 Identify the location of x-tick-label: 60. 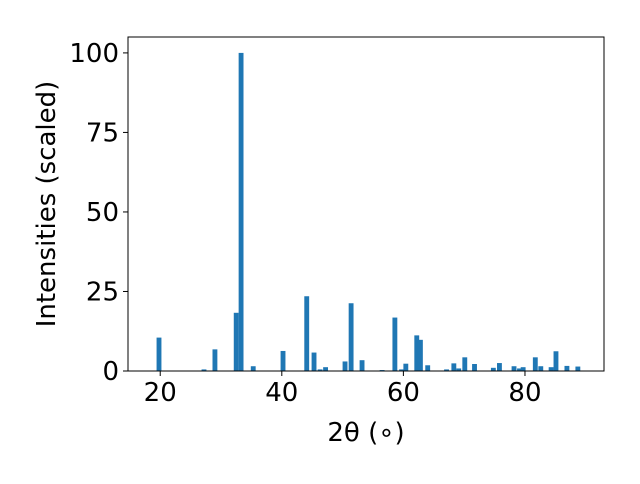
(403, 393).